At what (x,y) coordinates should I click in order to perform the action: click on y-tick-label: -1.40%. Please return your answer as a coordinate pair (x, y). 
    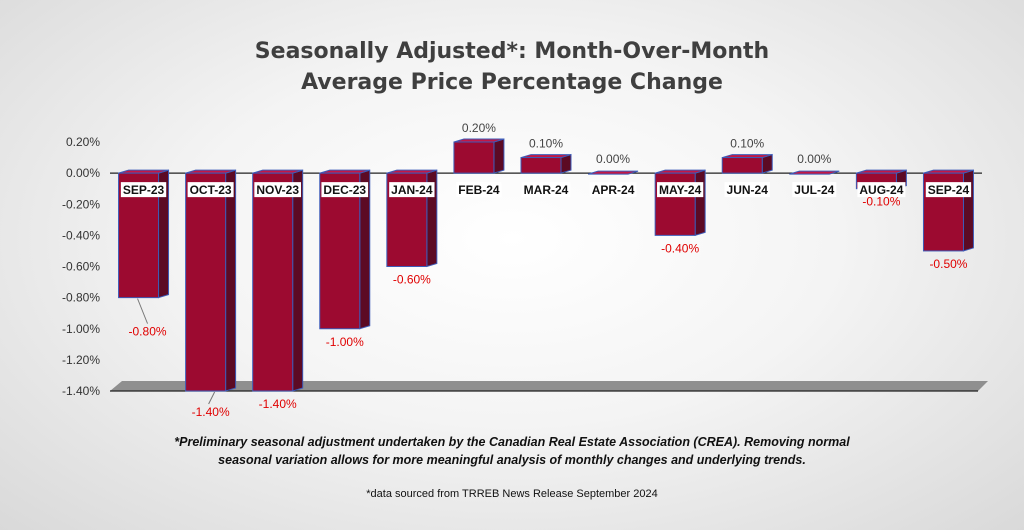
    Looking at the image, I should click on (81, 391).